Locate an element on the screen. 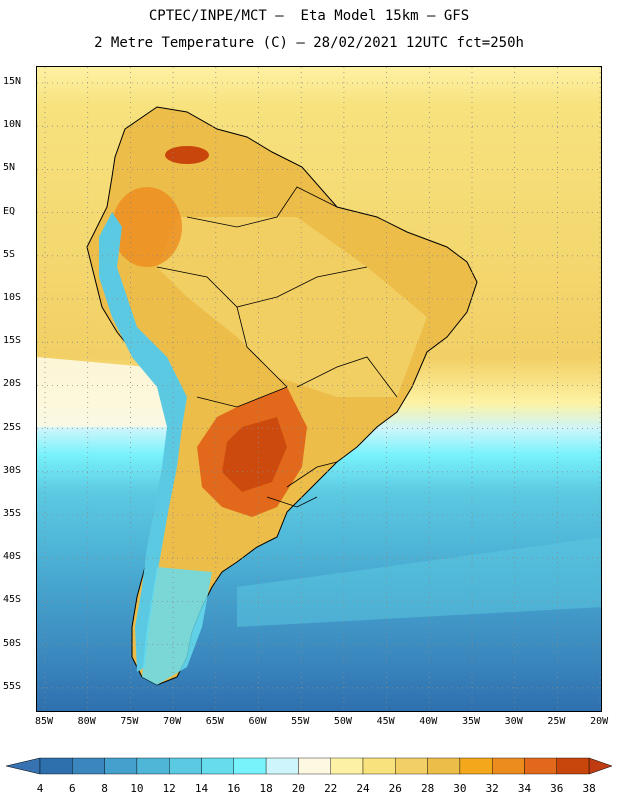 The image size is (618, 800). lat-label-20s: 20S is located at coordinates (12, 384).